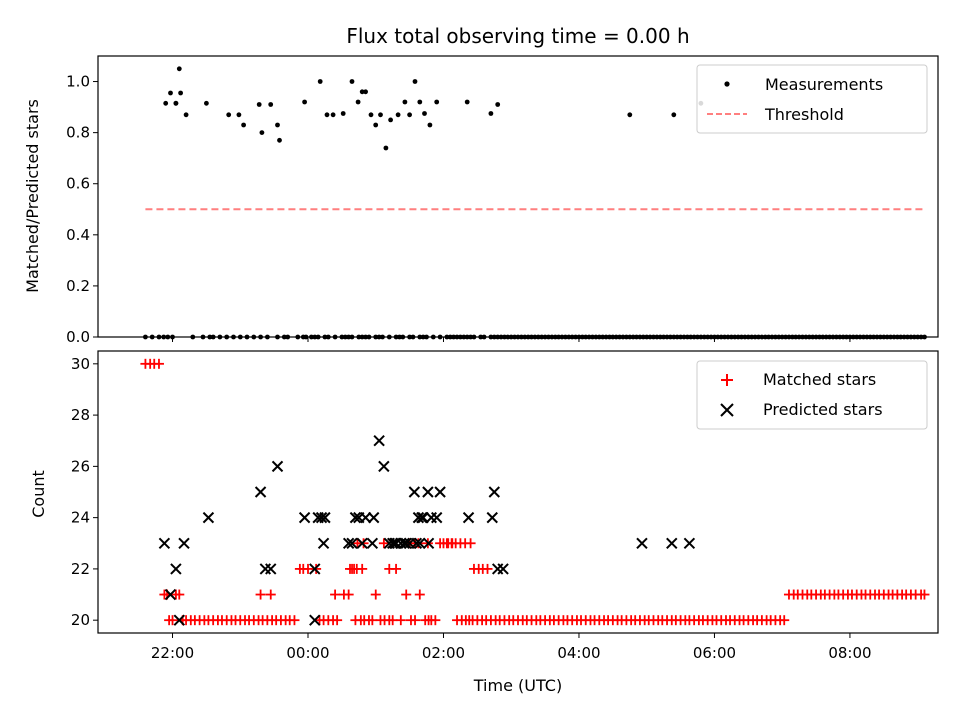 This screenshot has width=960, height=720. I want to click on count-x-tick-label: 00:00, so click(307, 653).